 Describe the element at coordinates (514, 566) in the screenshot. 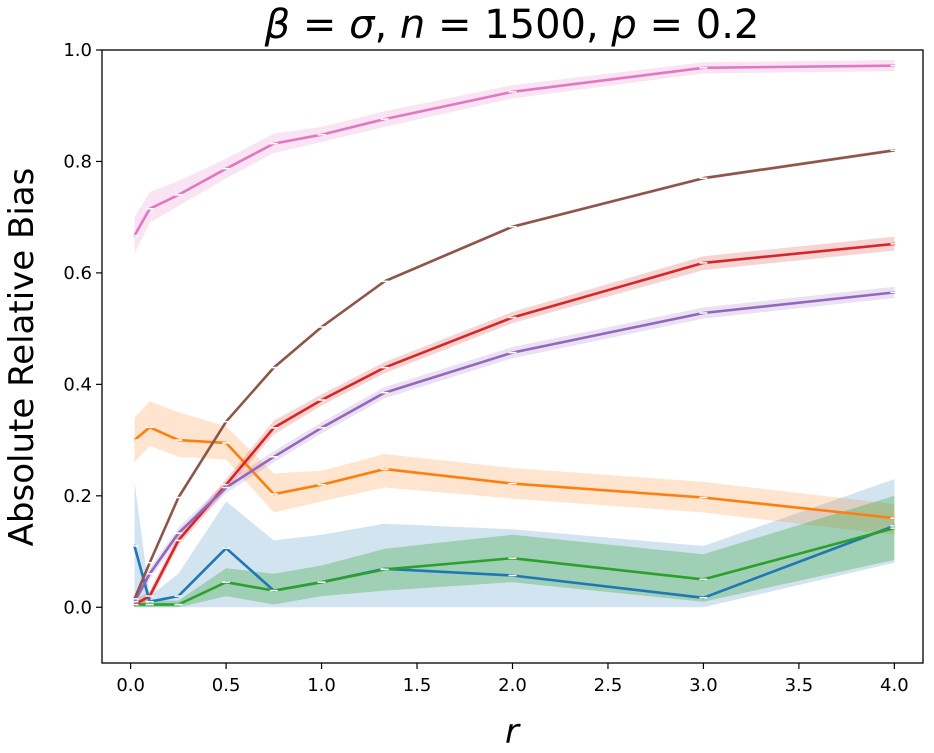

I see `line-green` at that location.